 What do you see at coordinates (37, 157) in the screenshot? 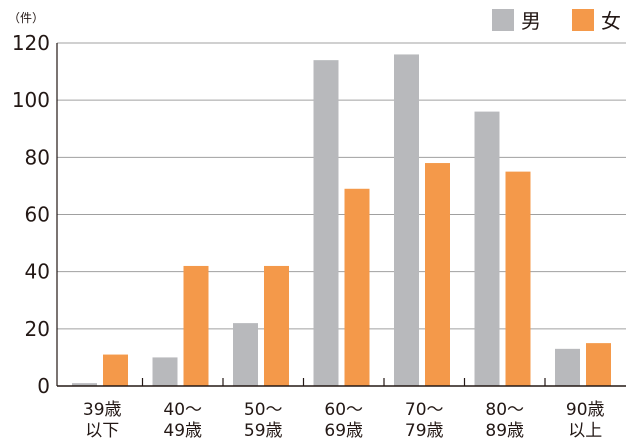
I see `y-tick-label: 80` at bounding box center [37, 157].